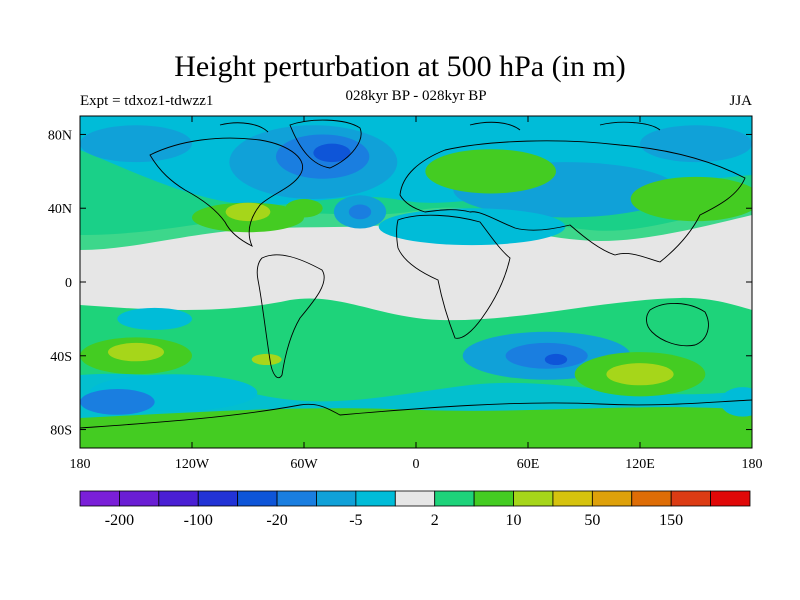 The image size is (800, 600). I want to click on experiment-label: Expt = tdxoz1-tdwzz1, so click(147, 101).